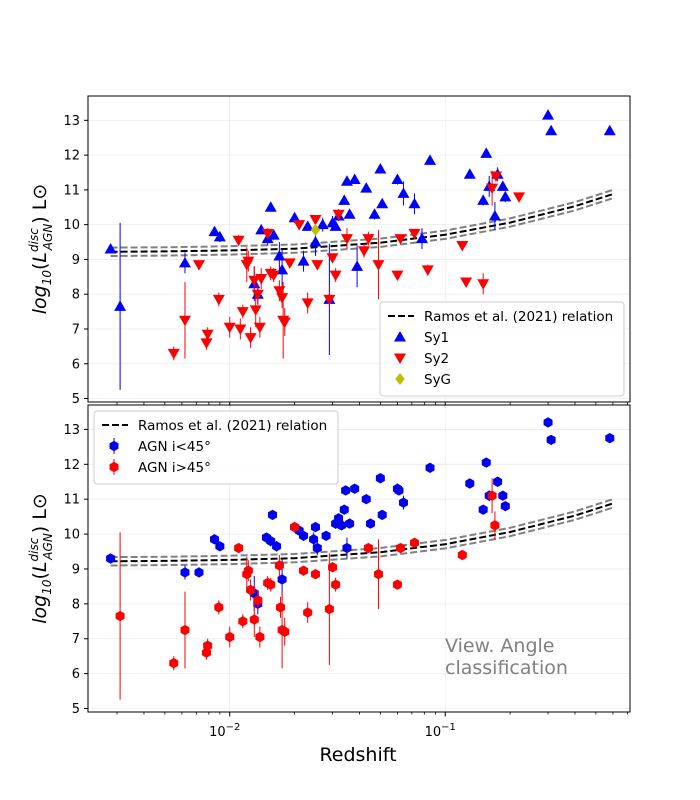 This screenshot has height=800, width=700. What do you see at coordinates (76, 295) in the screenshot?
I see `y-tick-label: 8` at bounding box center [76, 295].